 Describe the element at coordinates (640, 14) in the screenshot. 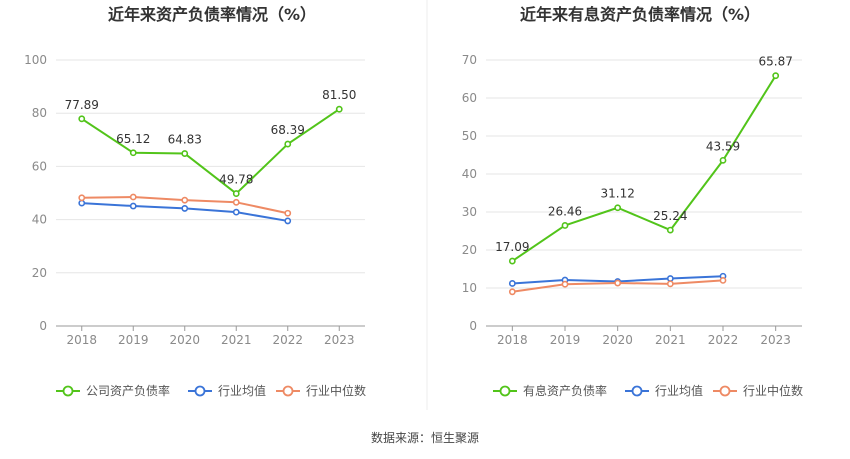

I see `chart-title: 近年来有息资产负债率情况（%）` at that location.